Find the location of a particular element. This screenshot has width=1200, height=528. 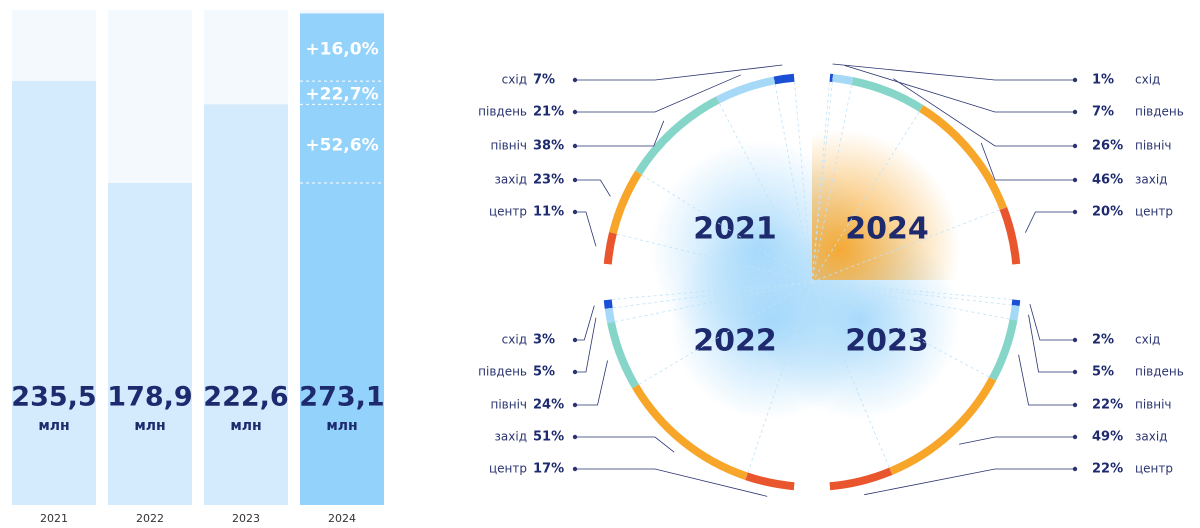

percent-label: 24% is located at coordinates (548, 405).